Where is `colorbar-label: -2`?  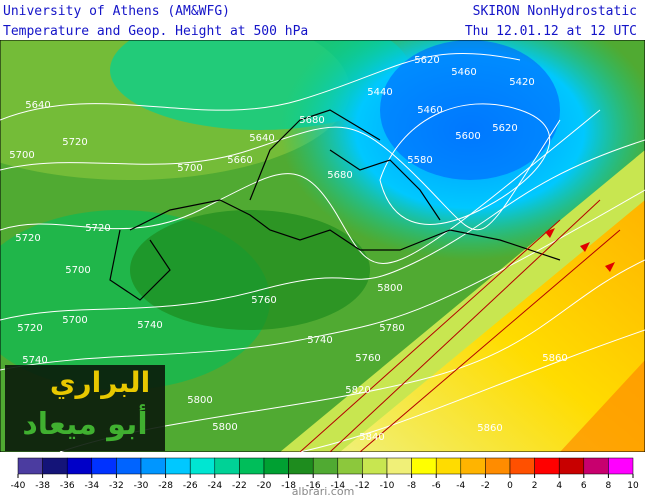
colorbar-label: -2 is located at coordinates (485, 486).